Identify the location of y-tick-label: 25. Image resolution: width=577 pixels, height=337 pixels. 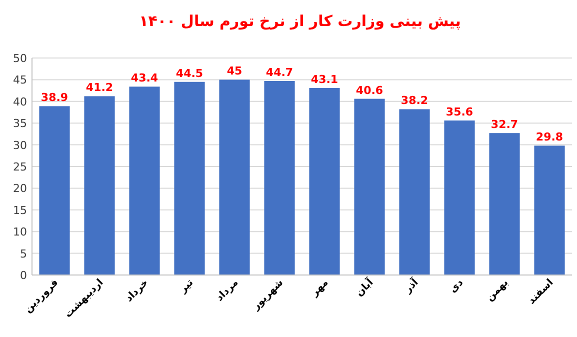
(20, 167).